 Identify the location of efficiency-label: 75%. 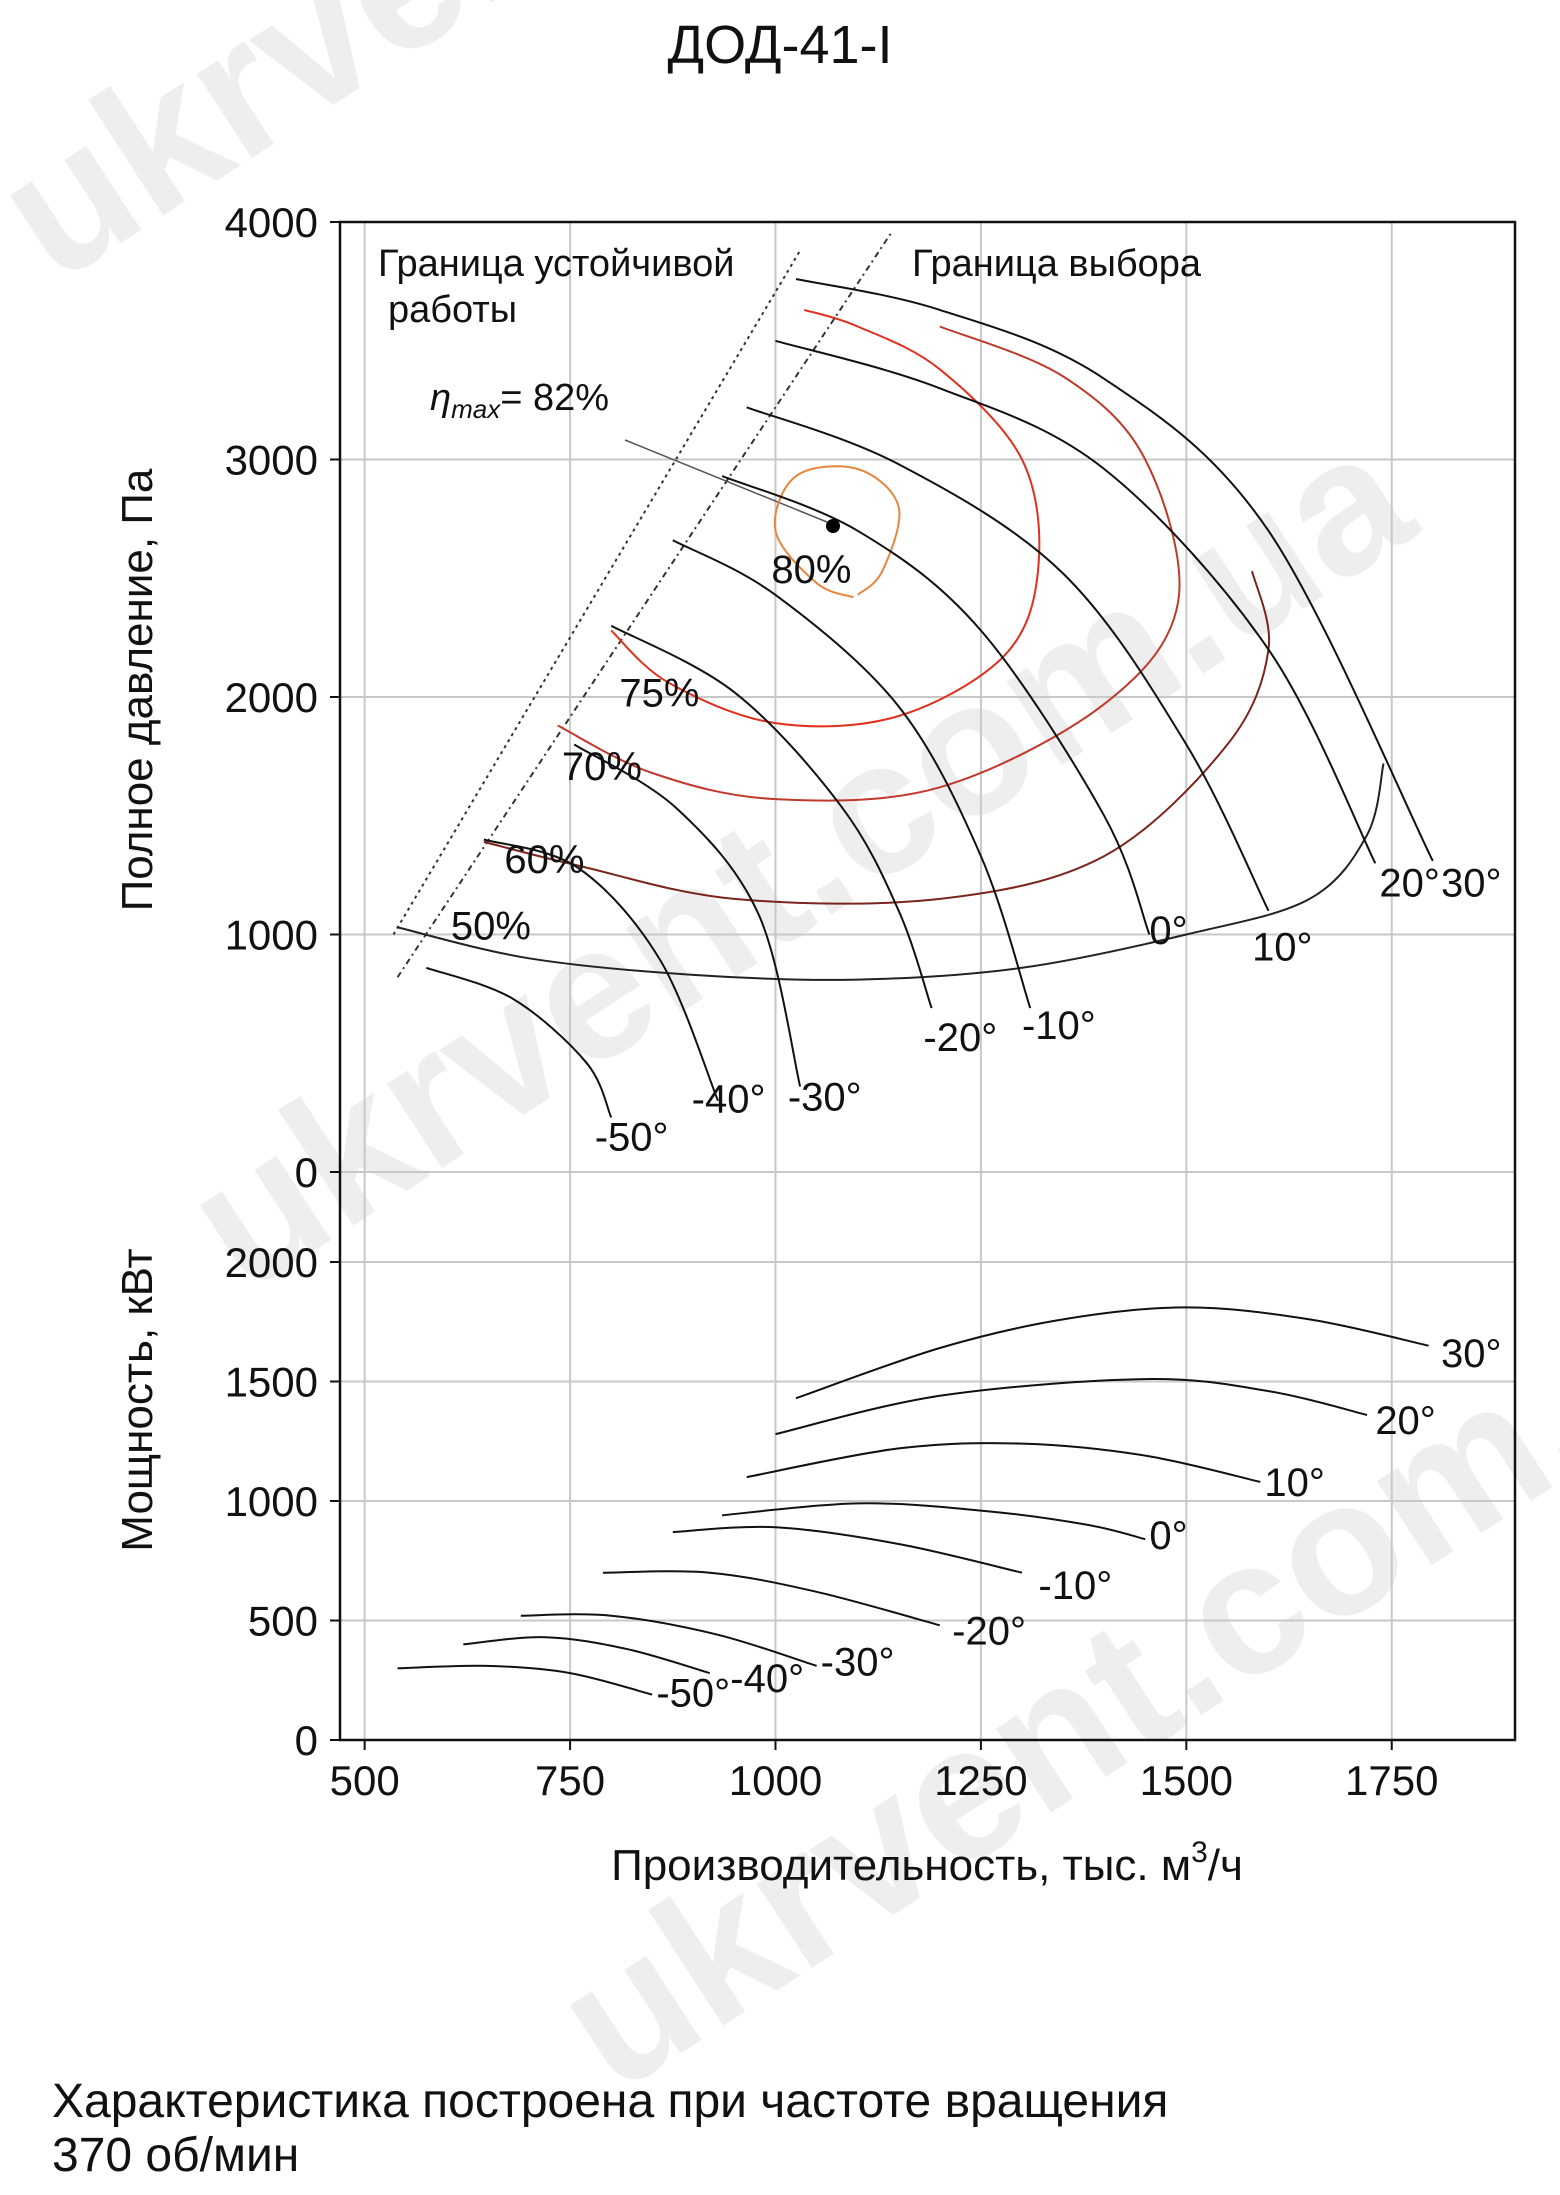
(659, 694).